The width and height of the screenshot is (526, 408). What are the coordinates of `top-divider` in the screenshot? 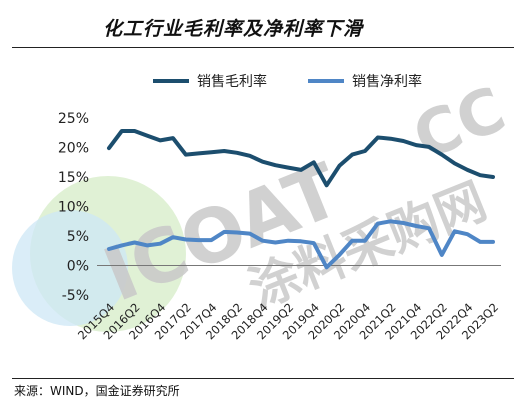 It's located at (263, 47).